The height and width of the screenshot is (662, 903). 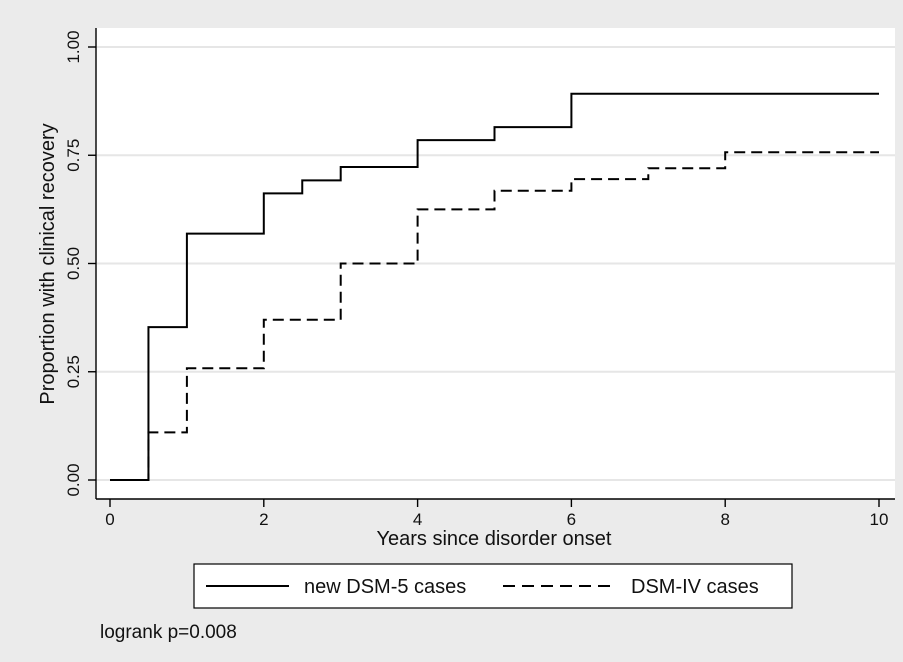 What do you see at coordinates (496, 514) in the screenshot?
I see `x-axis-ticks: 0 2 4 6 8 10` at bounding box center [496, 514].